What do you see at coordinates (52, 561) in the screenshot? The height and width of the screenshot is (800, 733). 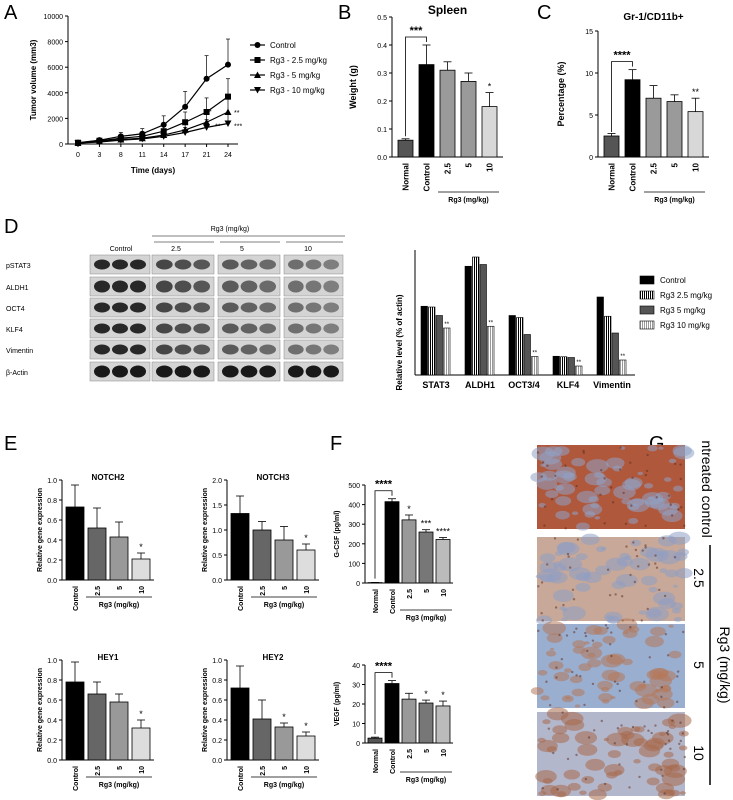 I see `y-tick-label: 0.2` at bounding box center [52, 561].